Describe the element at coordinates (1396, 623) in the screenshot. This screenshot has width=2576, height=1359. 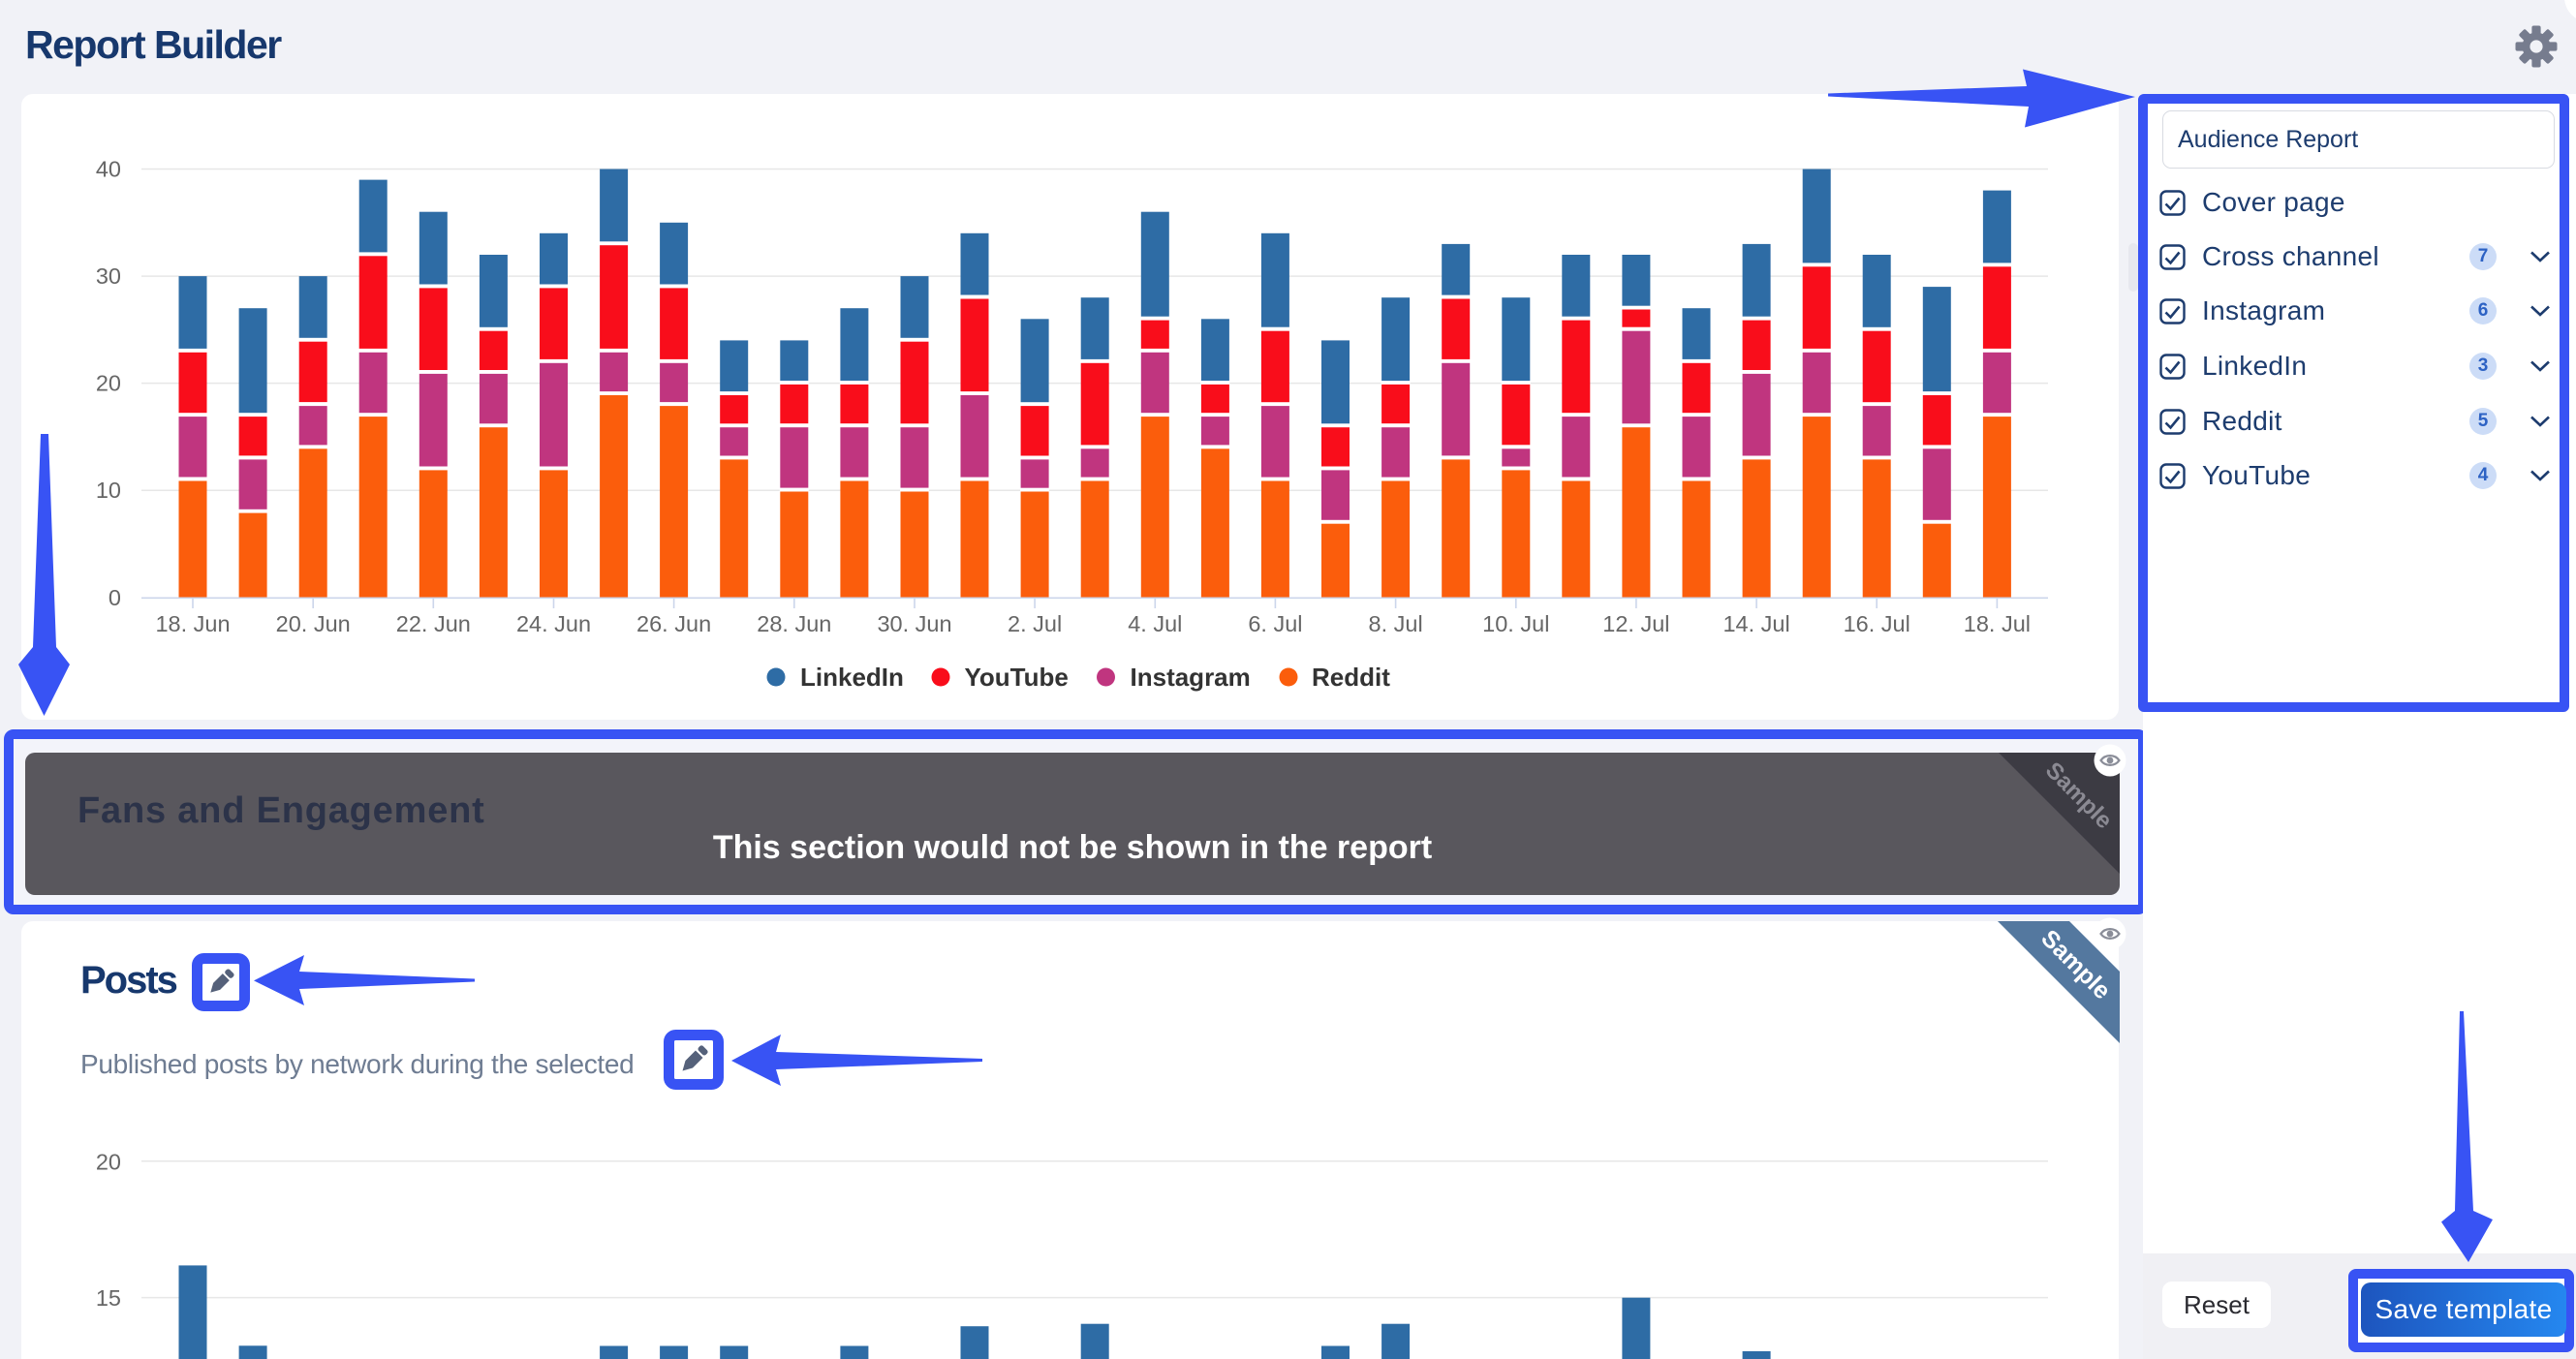
I see `svg-text: 8. Jul` at that location.